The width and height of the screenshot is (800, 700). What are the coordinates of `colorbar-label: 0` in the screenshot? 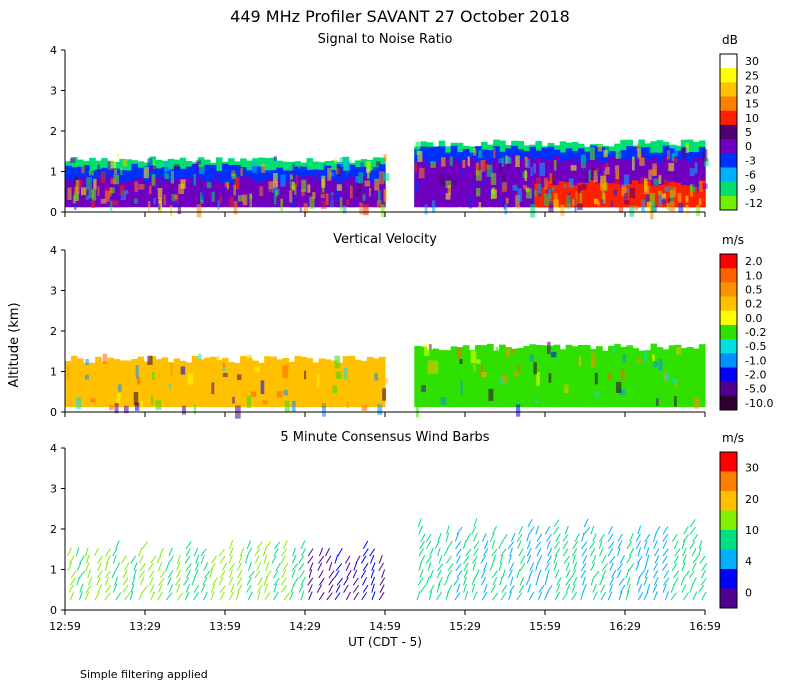 It's located at (748, 146).